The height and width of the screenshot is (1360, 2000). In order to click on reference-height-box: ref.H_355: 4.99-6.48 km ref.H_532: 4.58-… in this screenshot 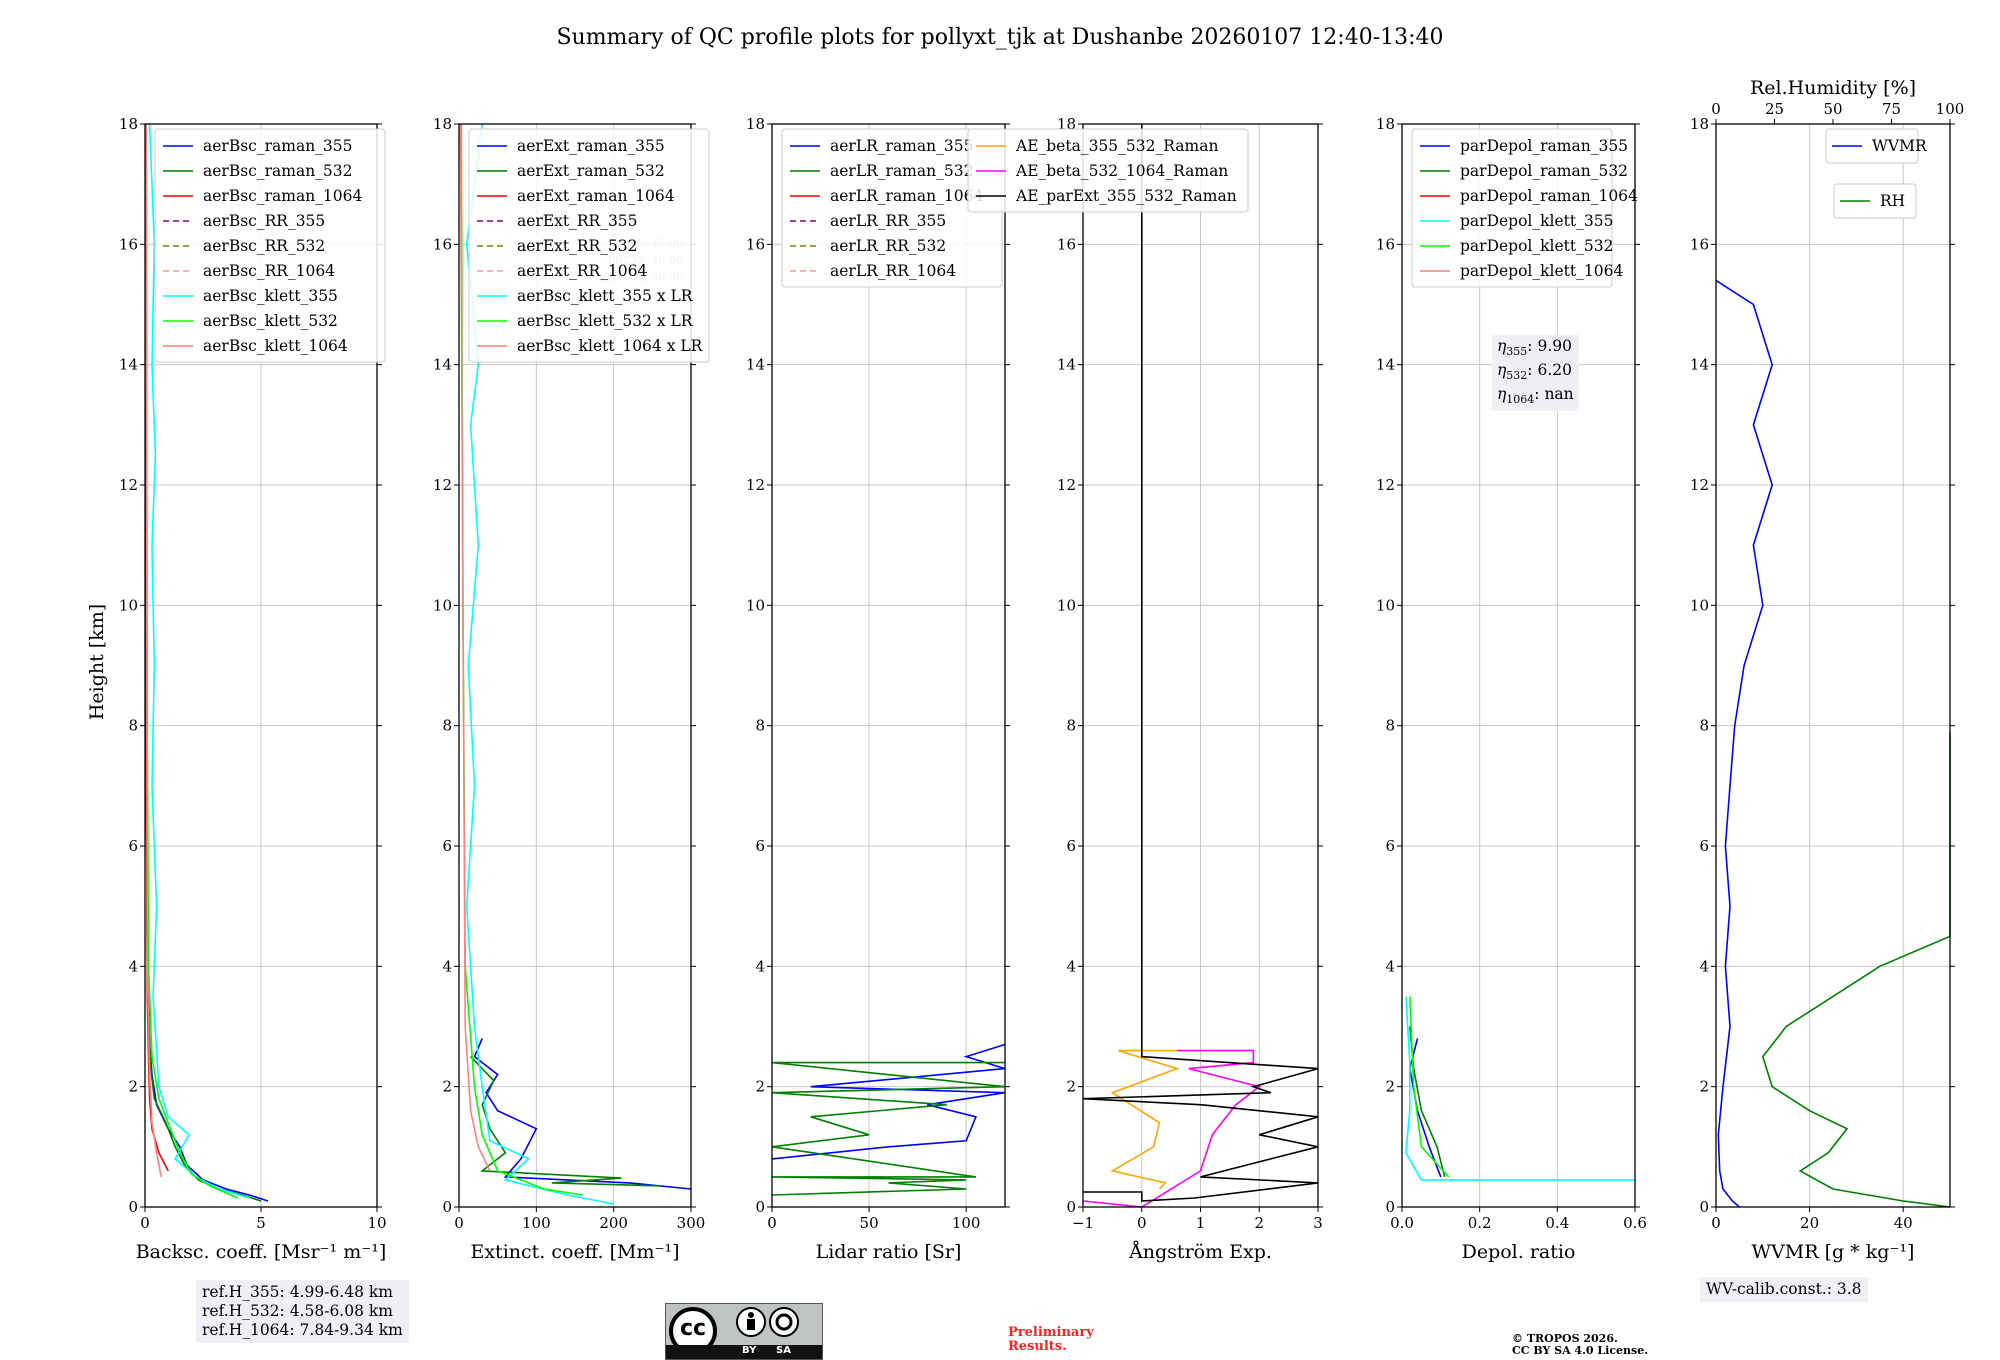, I will do `click(302, 1311)`.